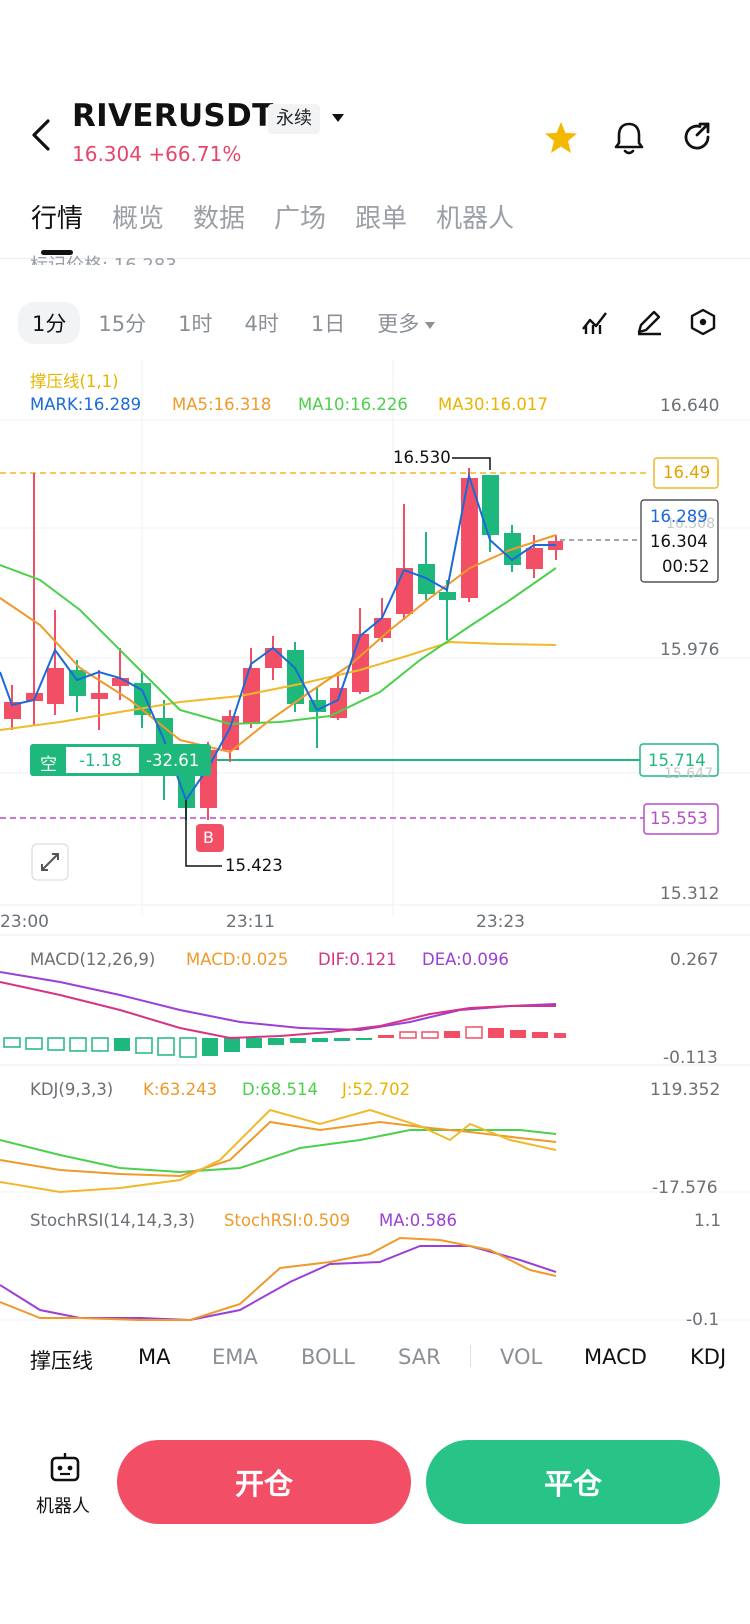 The width and height of the screenshot is (750, 1624). I want to click on kdj-axis-top: 119.352, so click(685, 1090).